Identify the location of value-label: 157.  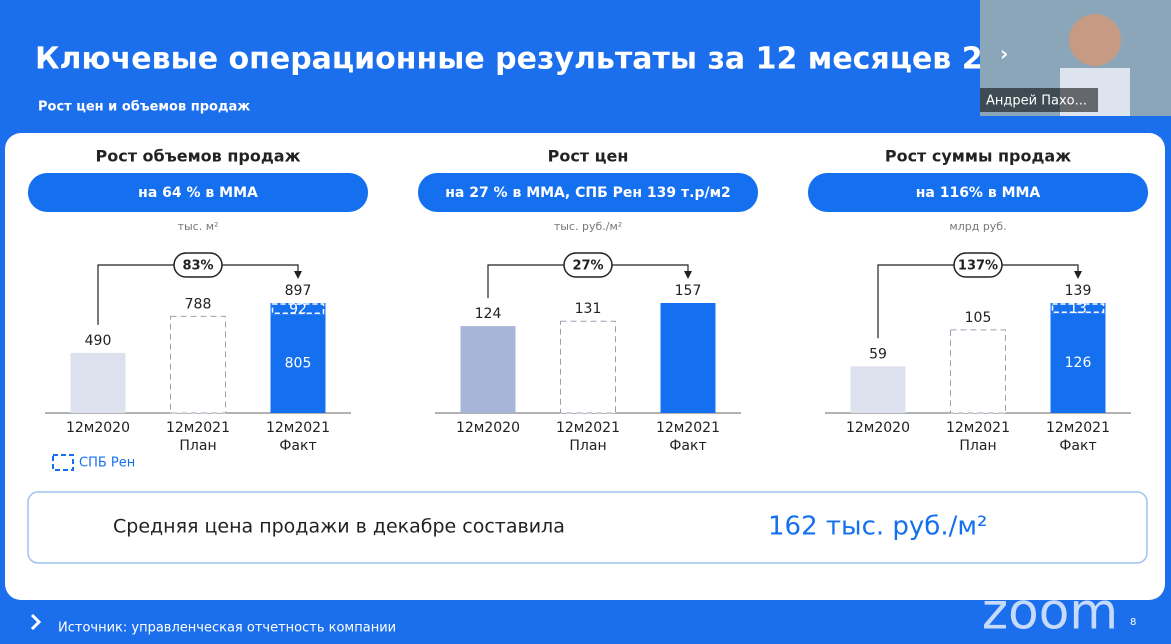
(688, 291).